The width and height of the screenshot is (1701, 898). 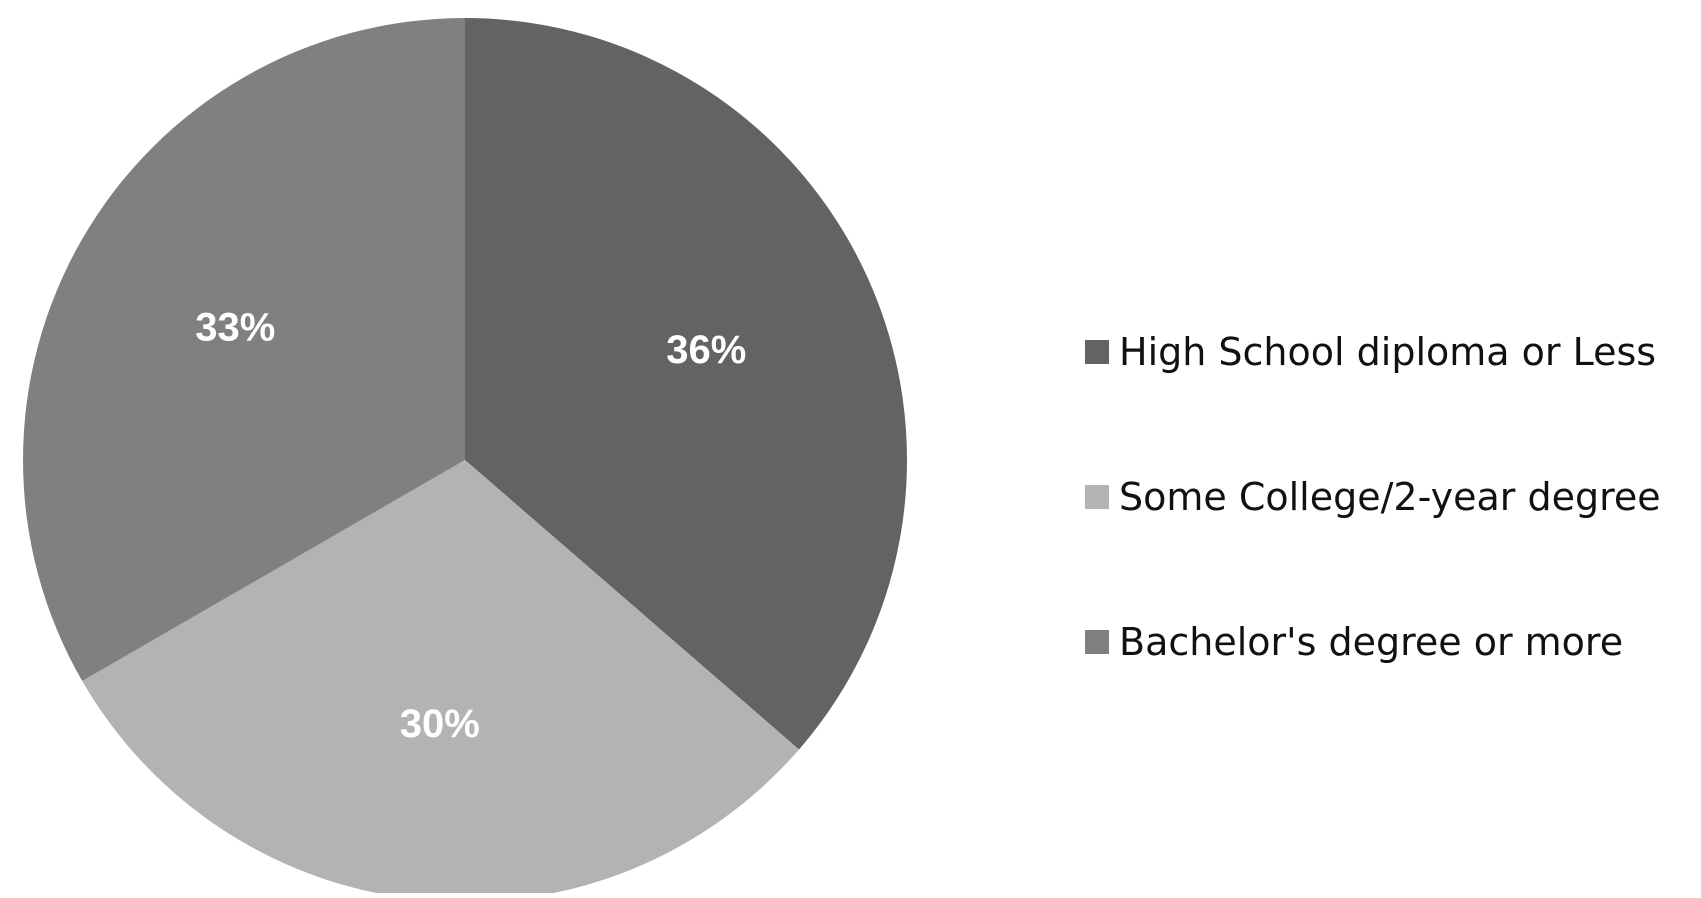 What do you see at coordinates (706, 350) in the screenshot?
I see `data-label-high-school-diploma-or-less: 36%` at bounding box center [706, 350].